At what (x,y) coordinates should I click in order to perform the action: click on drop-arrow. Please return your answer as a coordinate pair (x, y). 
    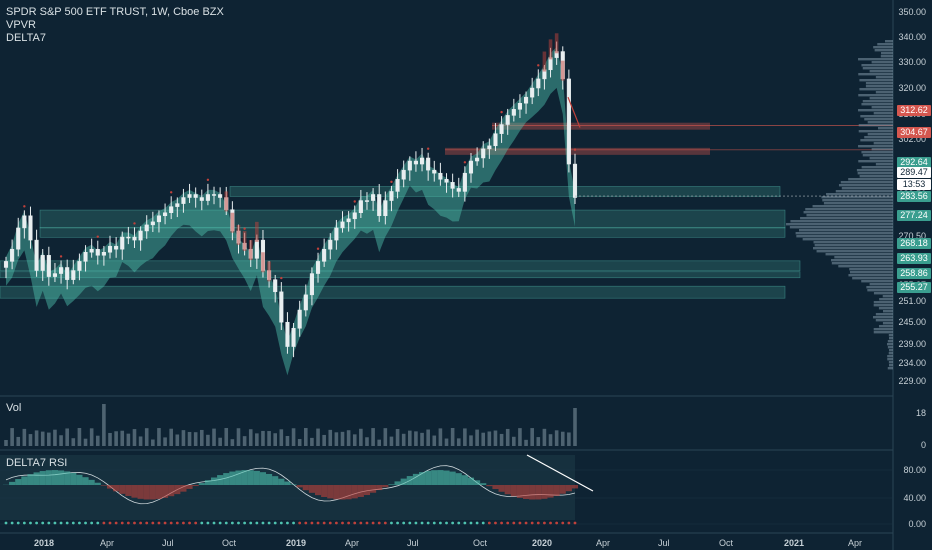
    Looking at the image, I should click on (574, 112).